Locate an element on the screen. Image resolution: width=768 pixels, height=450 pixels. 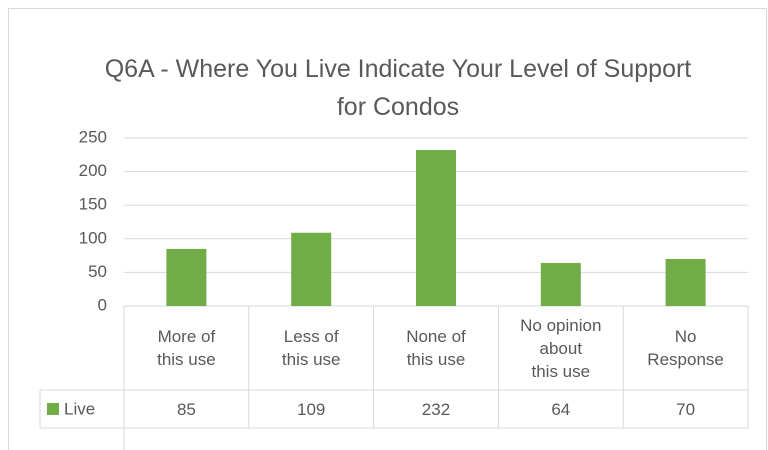
table-value: 64 is located at coordinates (560, 409).